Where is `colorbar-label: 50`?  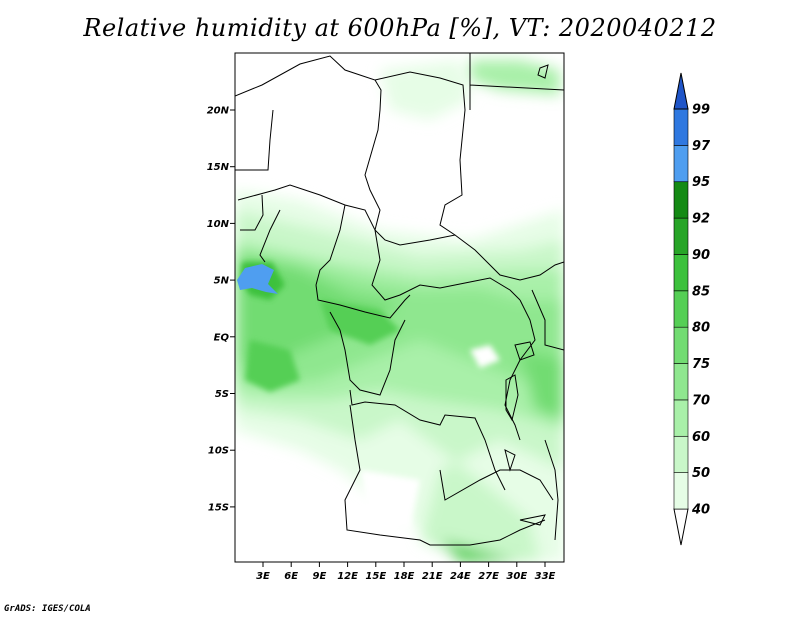 colorbar-label: 50 is located at coordinates (701, 473).